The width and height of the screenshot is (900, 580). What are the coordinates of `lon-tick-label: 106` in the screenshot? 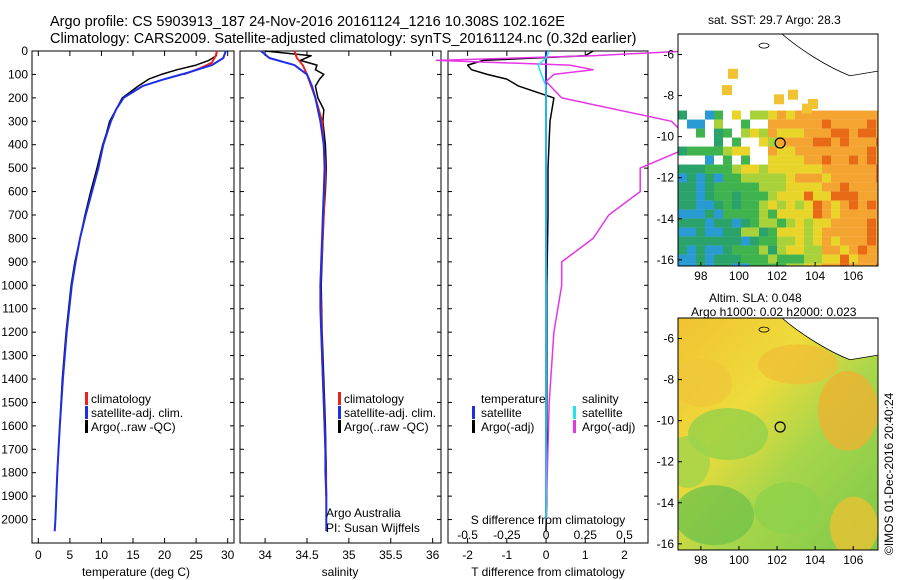 It's located at (853, 276).